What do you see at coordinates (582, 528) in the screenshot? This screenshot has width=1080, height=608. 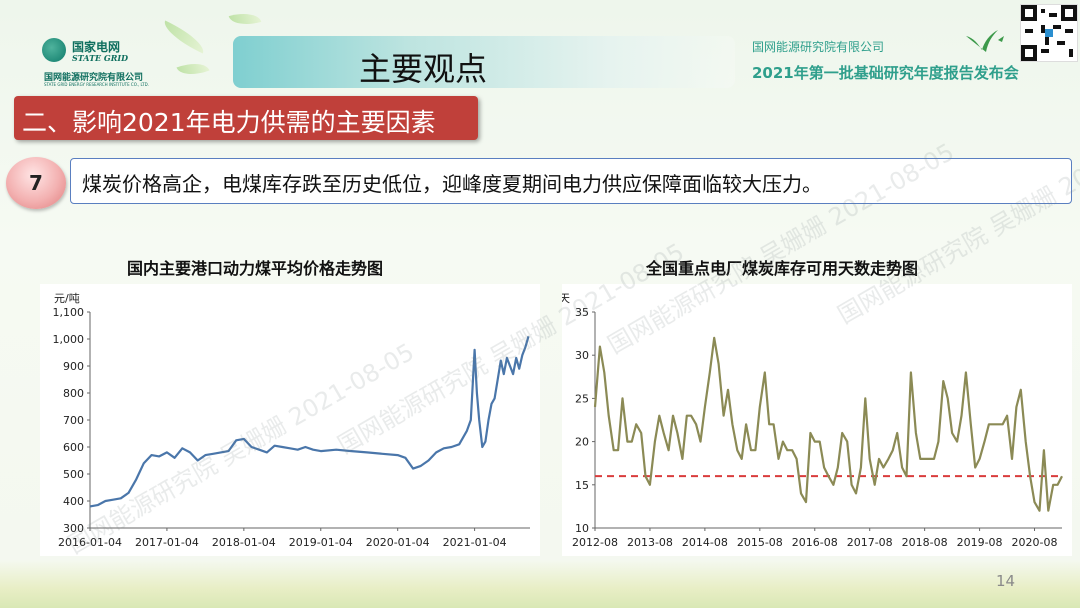 I see `y-tick-label: 10` at bounding box center [582, 528].